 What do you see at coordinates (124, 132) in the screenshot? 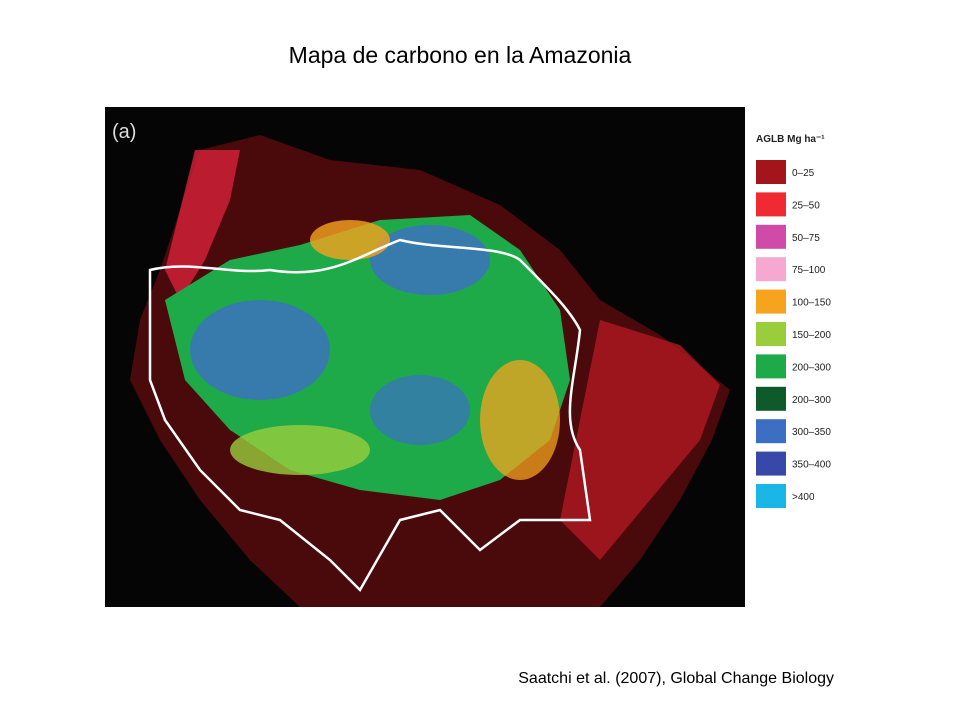
I see `panel-label: (a)` at bounding box center [124, 132].